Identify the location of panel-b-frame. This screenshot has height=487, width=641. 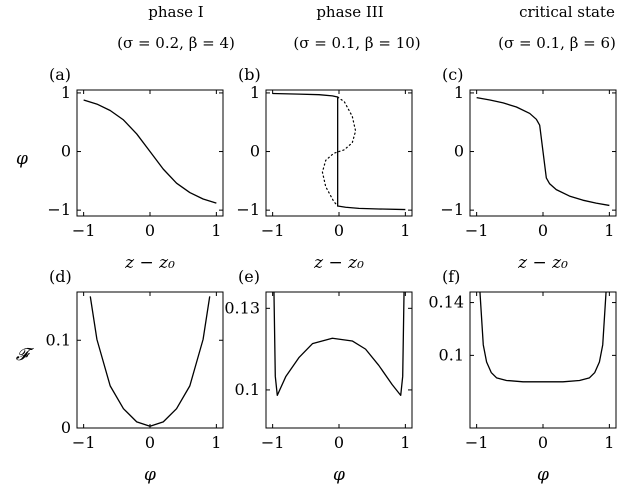
(339, 153).